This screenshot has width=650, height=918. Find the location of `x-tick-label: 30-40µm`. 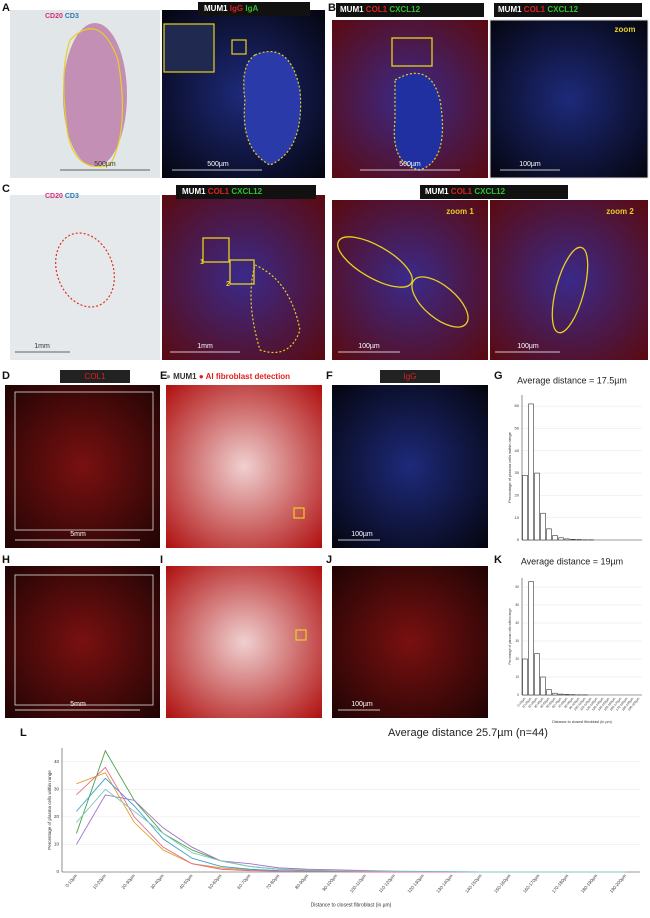

x-tick-label: 30-40µm is located at coordinates (538, 702).